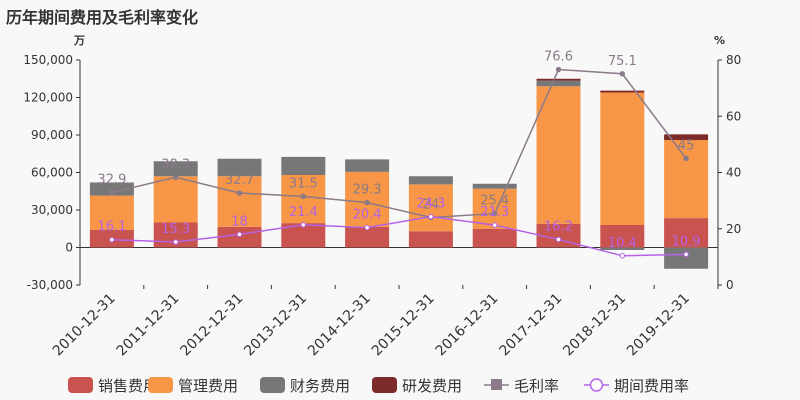  What do you see at coordinates (494, 201) in the screenshot?
I see `line-label-0-6: 25.4` at bounding box center [494, 201].